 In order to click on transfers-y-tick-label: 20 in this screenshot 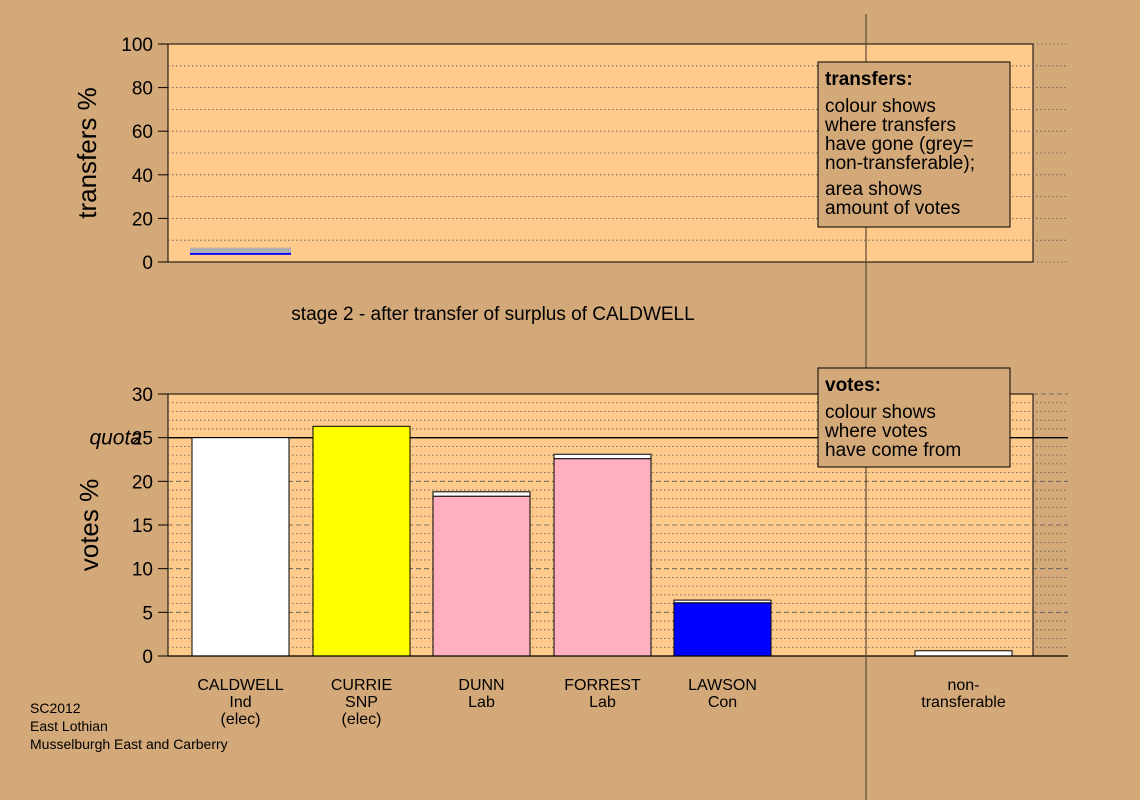, I will do `click(142, 219)`.